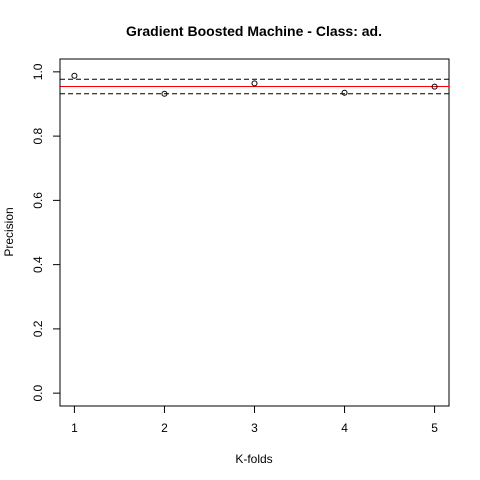  Describe the element at coordinates (38, 71) in the screenshot. I see `y-tick-label: 1.0` at that location.